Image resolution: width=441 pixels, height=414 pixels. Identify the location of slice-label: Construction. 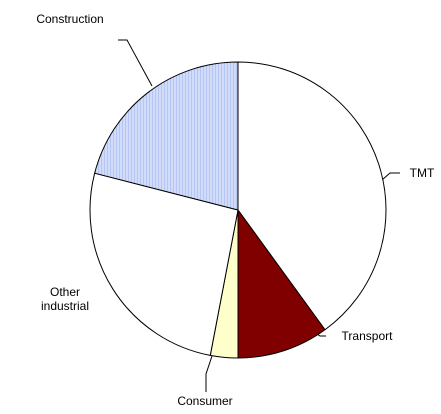
(70, 19).